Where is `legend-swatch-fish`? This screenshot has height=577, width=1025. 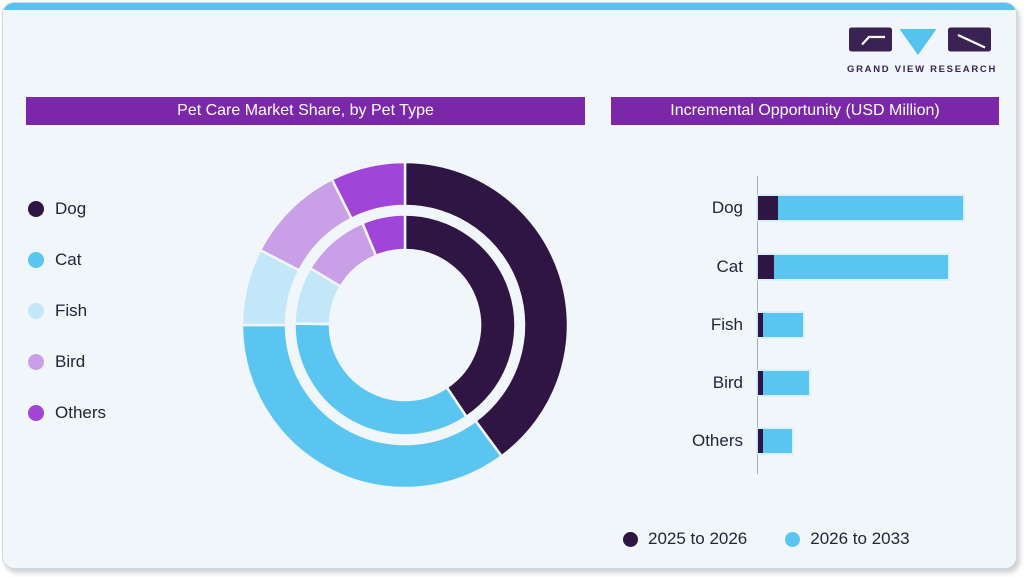
legend-swatch-fish is located at coordinates (36, 311).